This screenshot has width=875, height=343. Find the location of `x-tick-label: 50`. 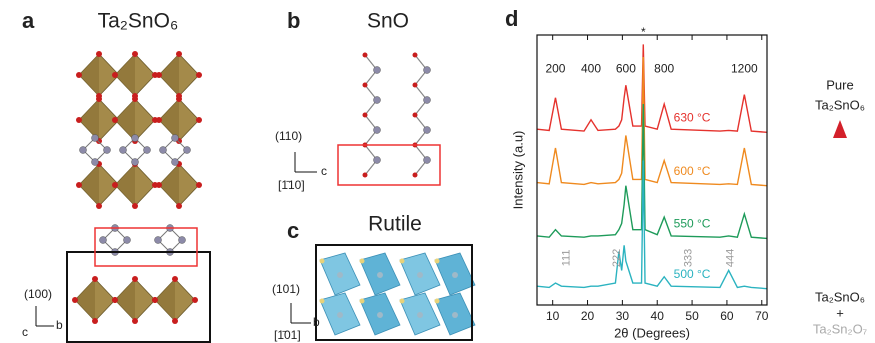

x-tick-label: 50 is located at coordinates (692, 316).